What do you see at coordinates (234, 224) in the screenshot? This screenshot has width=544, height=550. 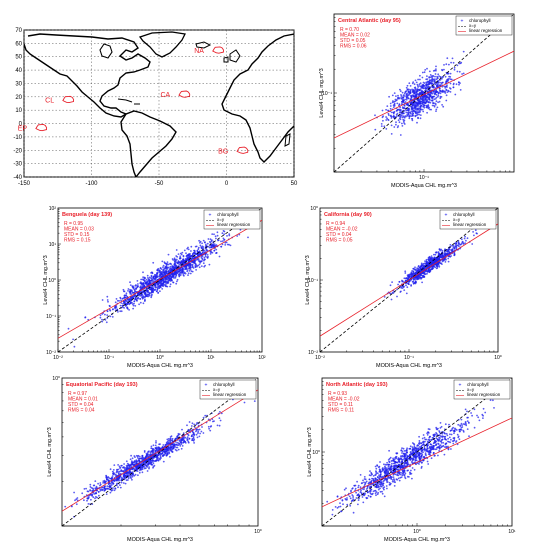 I see `legend-entry: linear regression` at bounding box center [234, 224].